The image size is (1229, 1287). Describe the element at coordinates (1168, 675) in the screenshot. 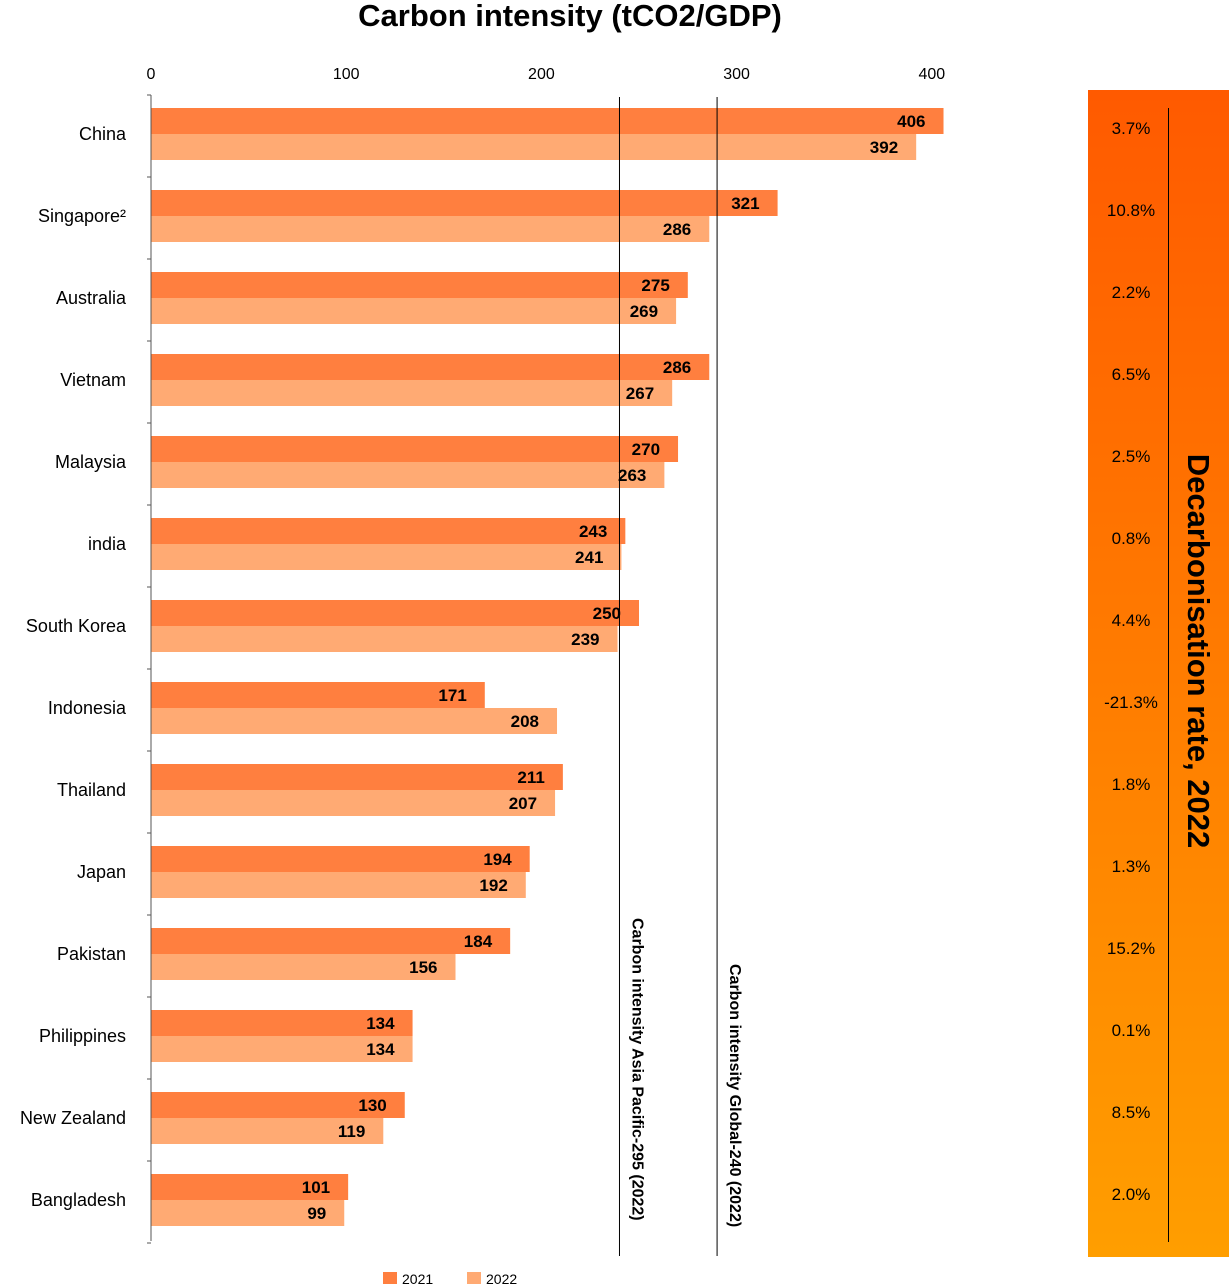

I see `decarbonisation-divider` at that location.